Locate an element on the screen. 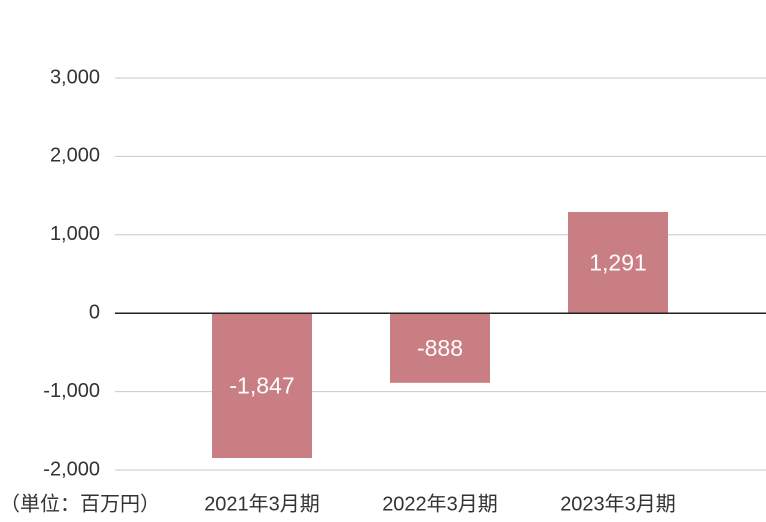  y-tick-label: -2,000 is located at coordinates (71, 469).